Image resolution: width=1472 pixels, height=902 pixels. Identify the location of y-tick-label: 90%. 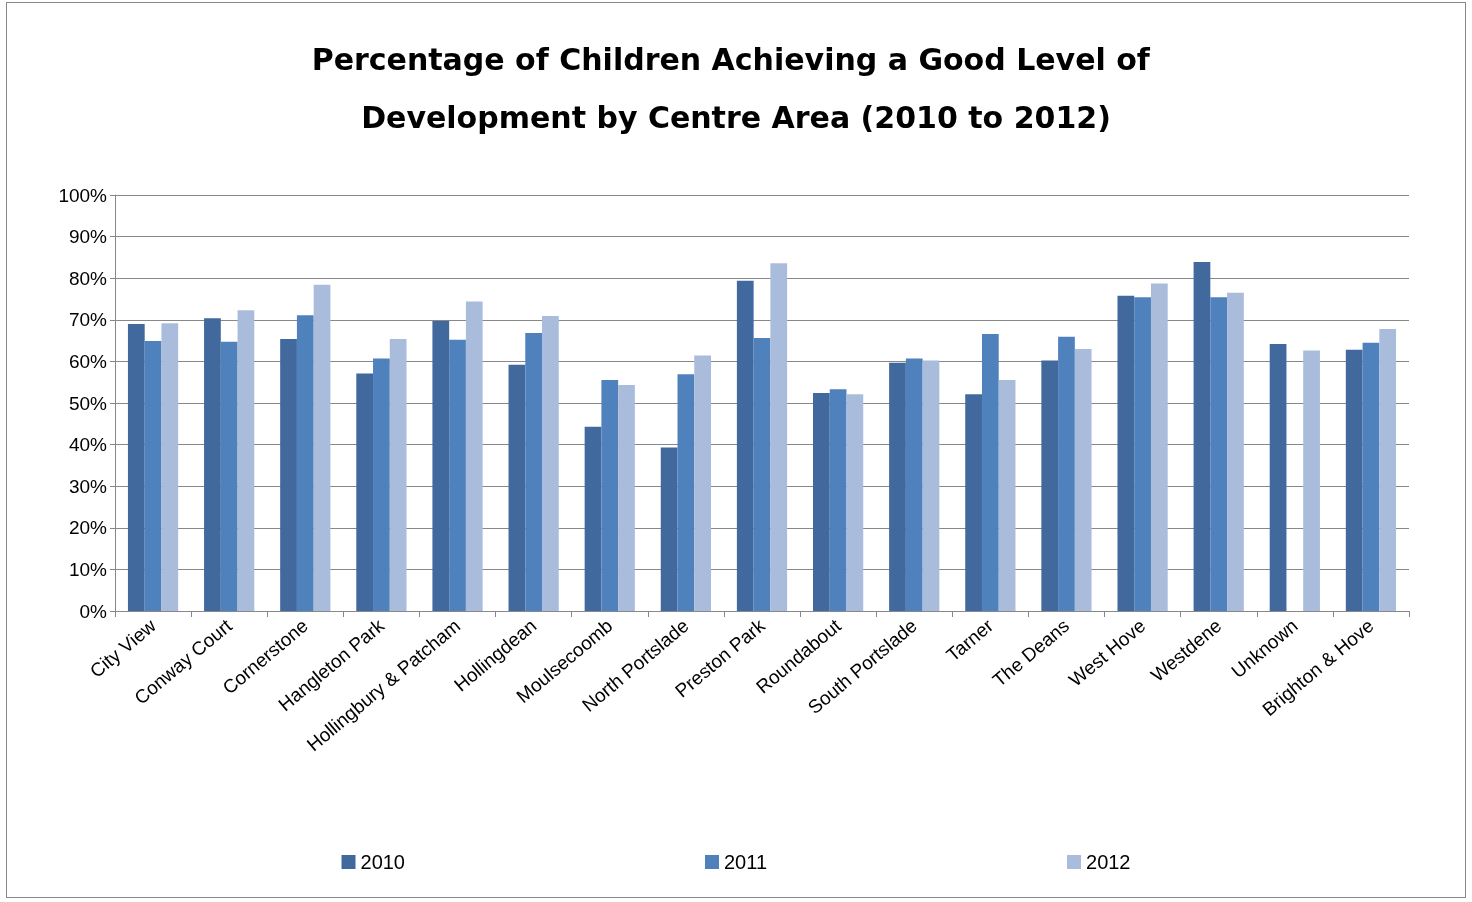
(88, 237).